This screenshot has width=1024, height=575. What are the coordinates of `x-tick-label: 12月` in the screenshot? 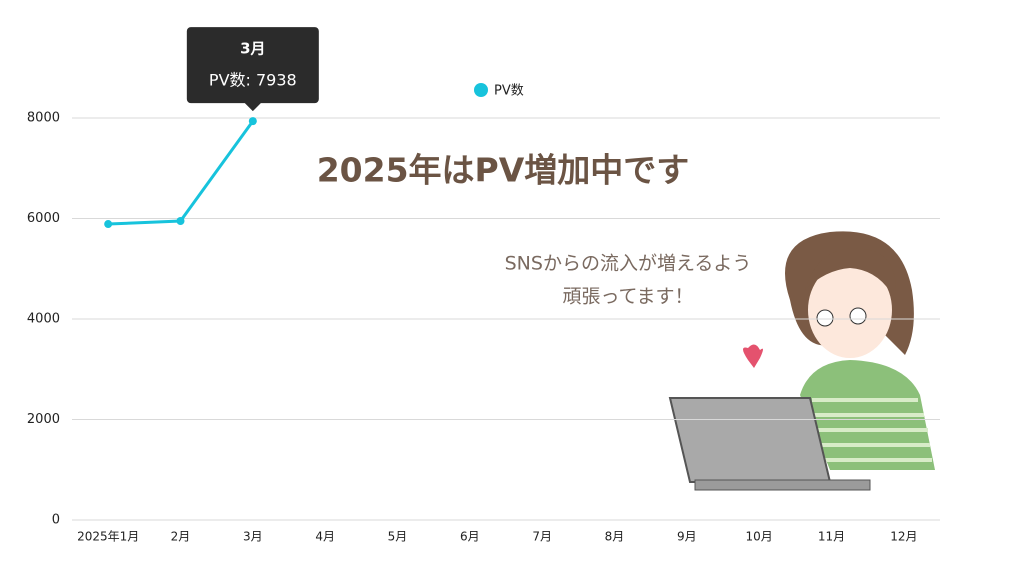 It's located at (903, 537).